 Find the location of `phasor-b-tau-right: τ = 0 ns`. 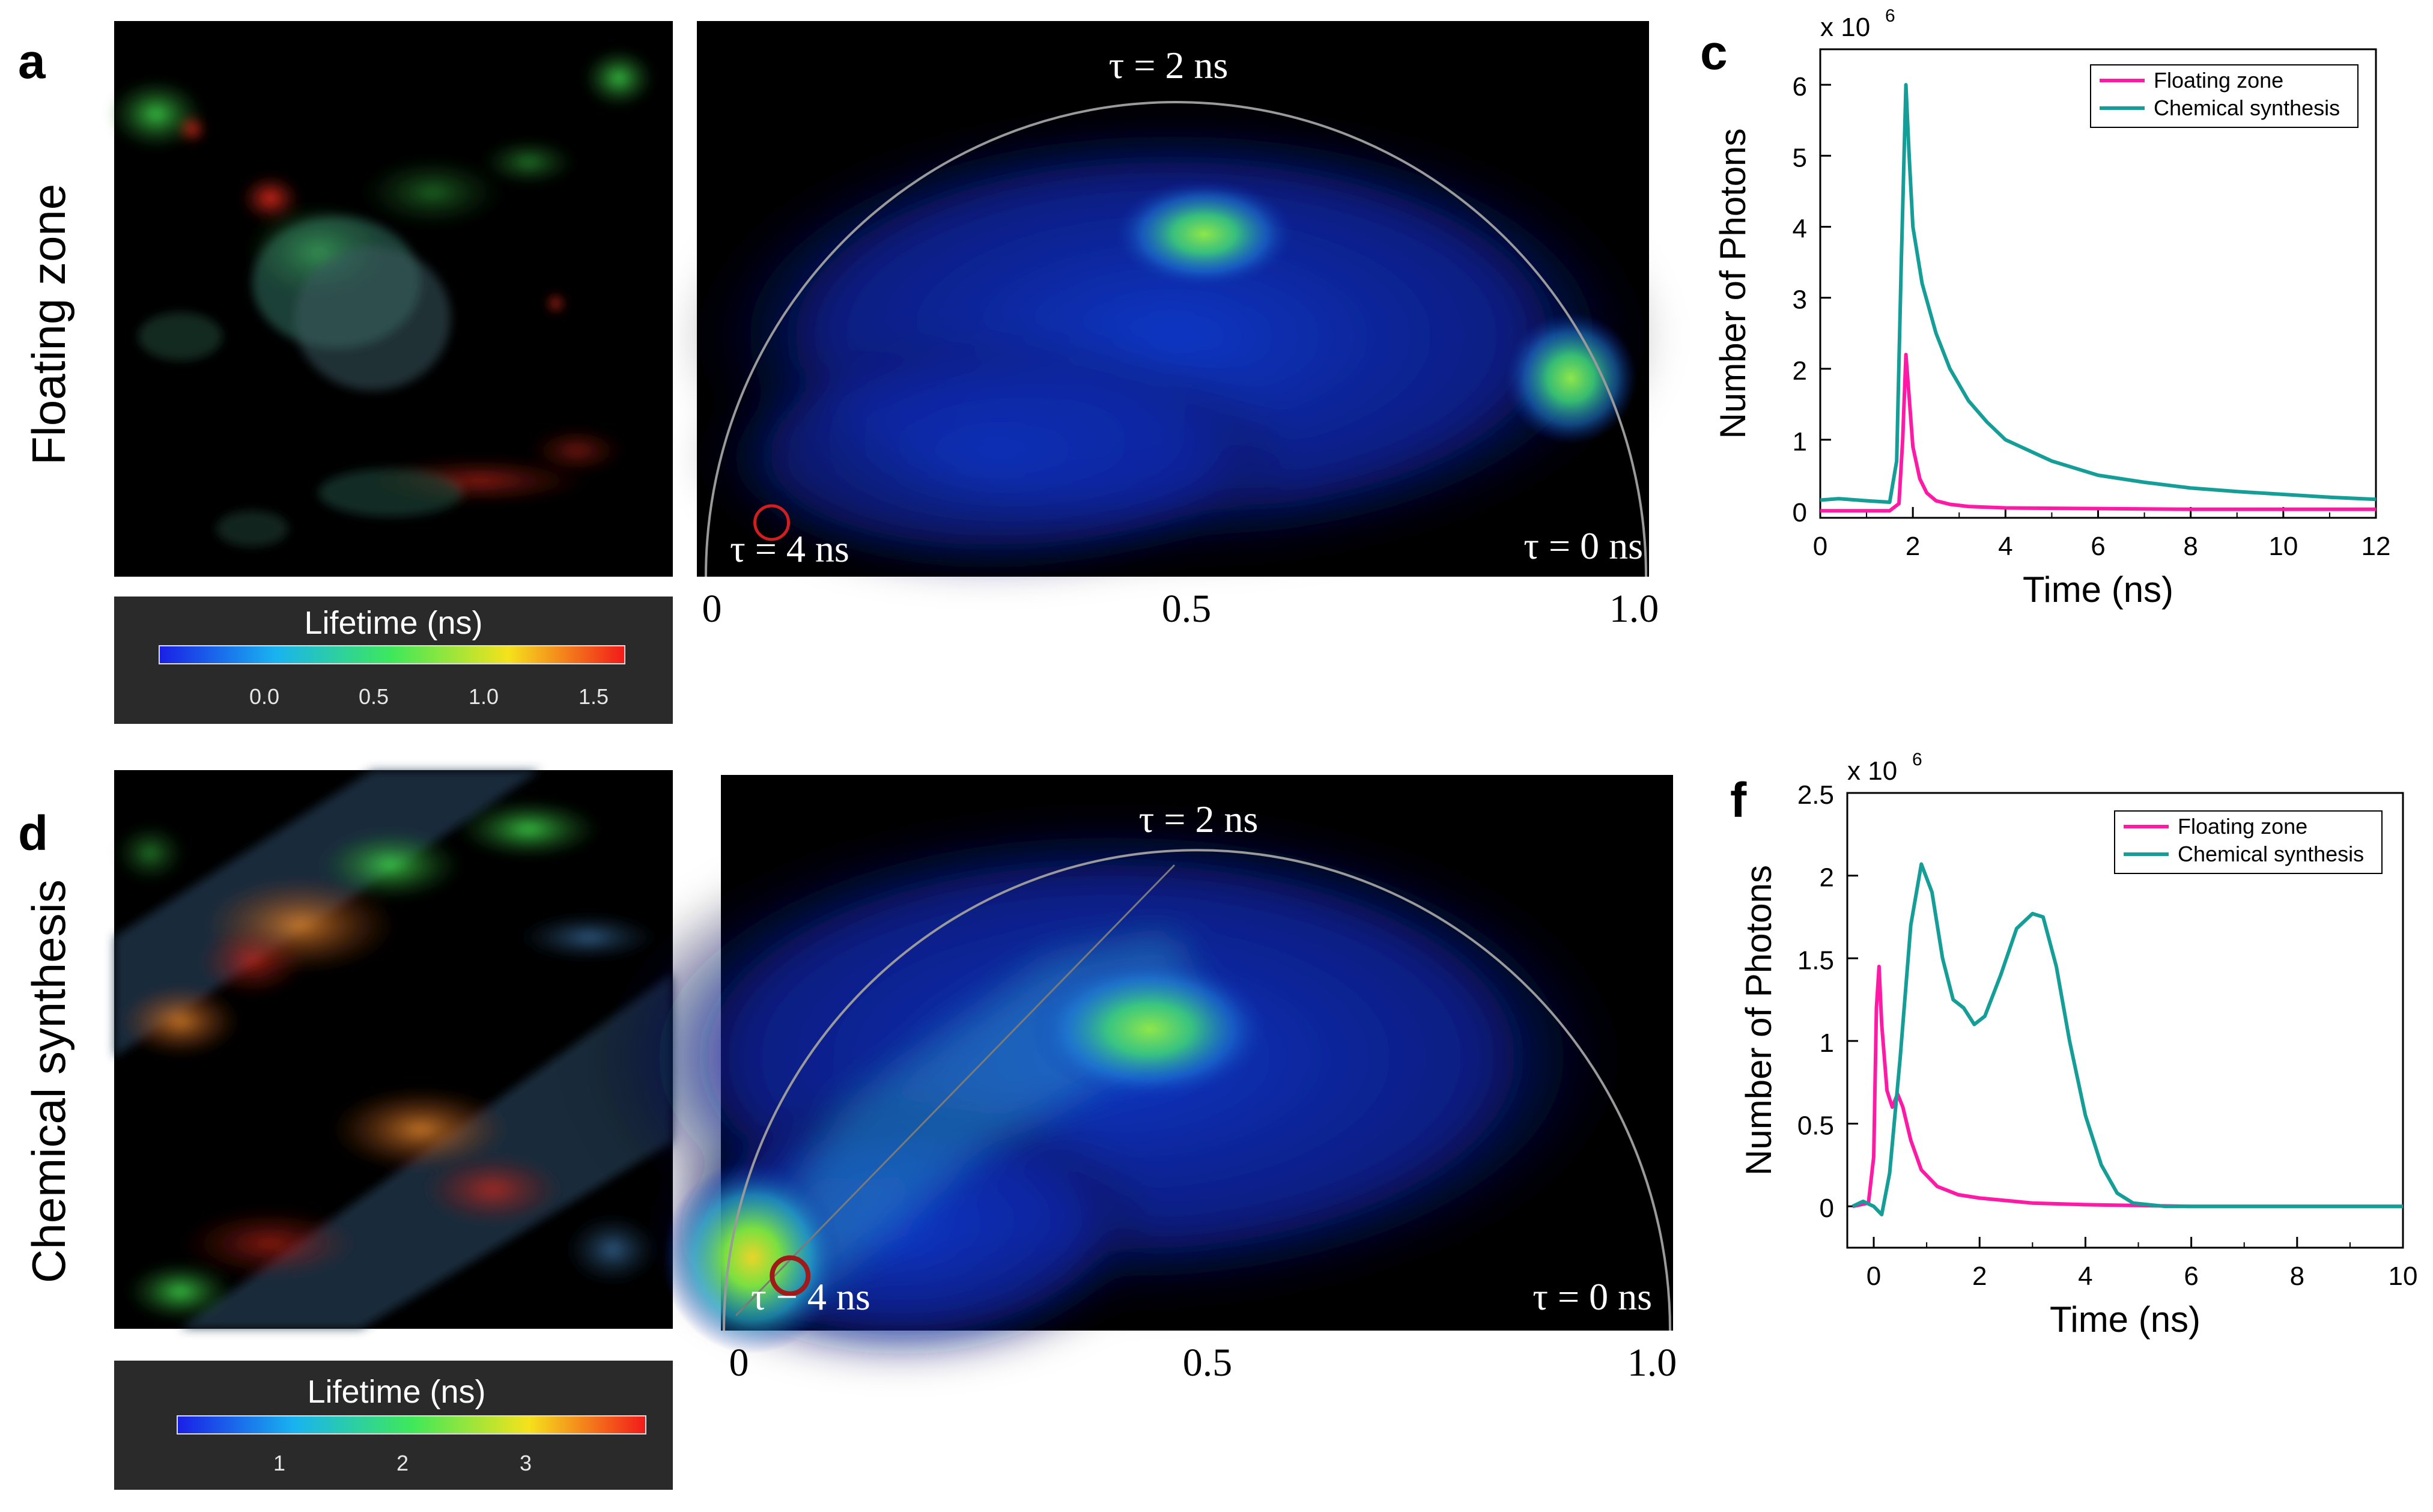

phasor-b-tau-right: τ = 0 ns is located at coordinates (1583, 545).